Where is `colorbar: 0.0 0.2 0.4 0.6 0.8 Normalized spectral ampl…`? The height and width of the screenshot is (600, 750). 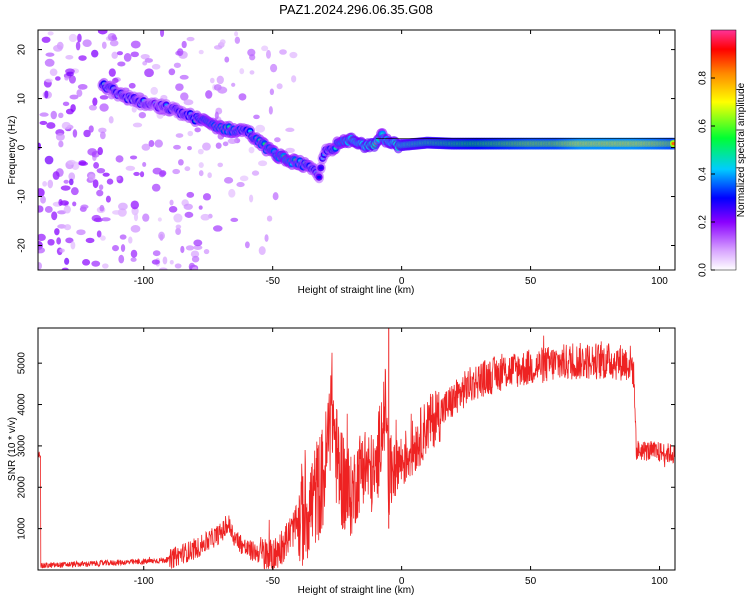
colorbar: 0.0 0.2 0.4 0.6 0.8 Normalized spectral ampl… is located at coordinates (722, 153).